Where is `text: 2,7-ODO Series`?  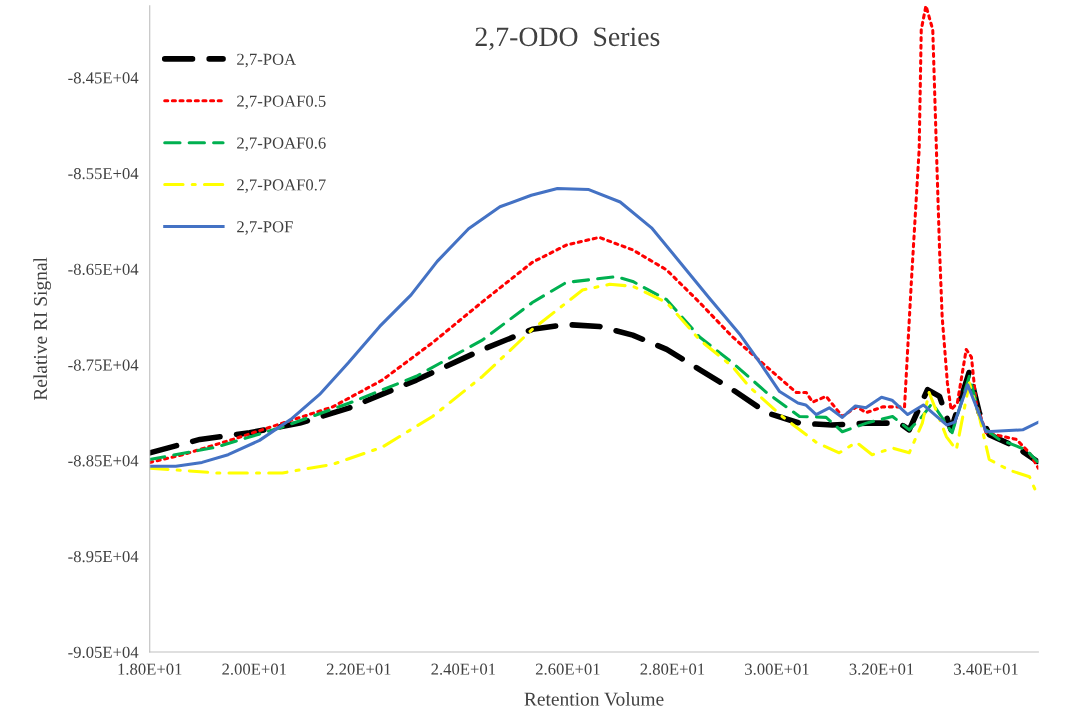
text: 2,7-ODO Series is located at coordinates (567, 39).